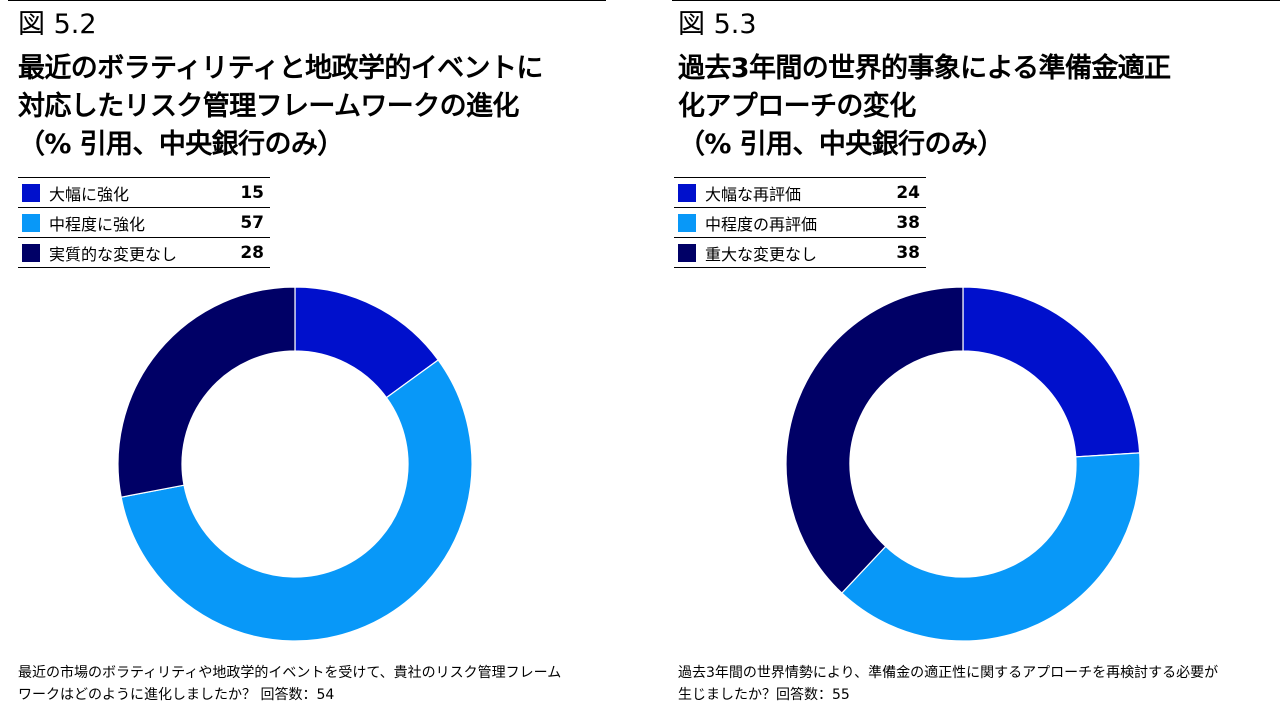  Describe the element at coordinates (908, 192) in the screenshot. I see `legend-value: 24` at that location.